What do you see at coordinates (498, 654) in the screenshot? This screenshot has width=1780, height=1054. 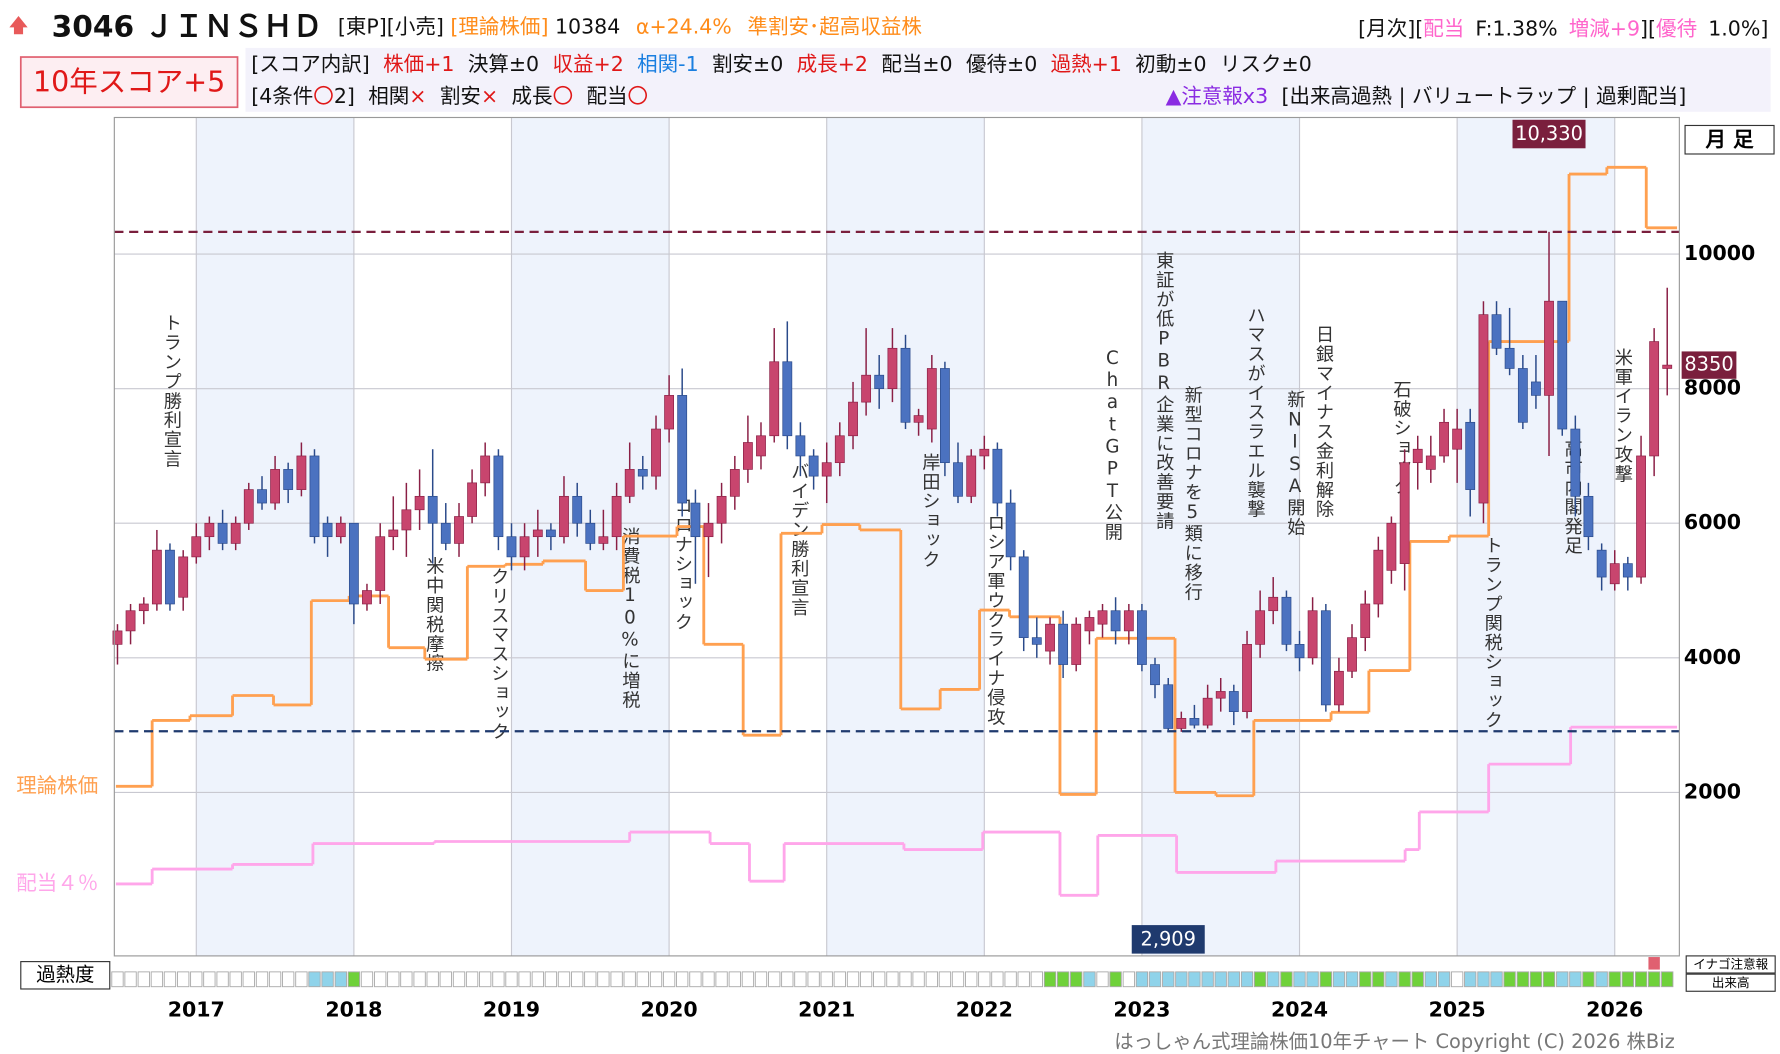 I see `event-annotation: クリスマスショック` at bounding box center [498, 654].